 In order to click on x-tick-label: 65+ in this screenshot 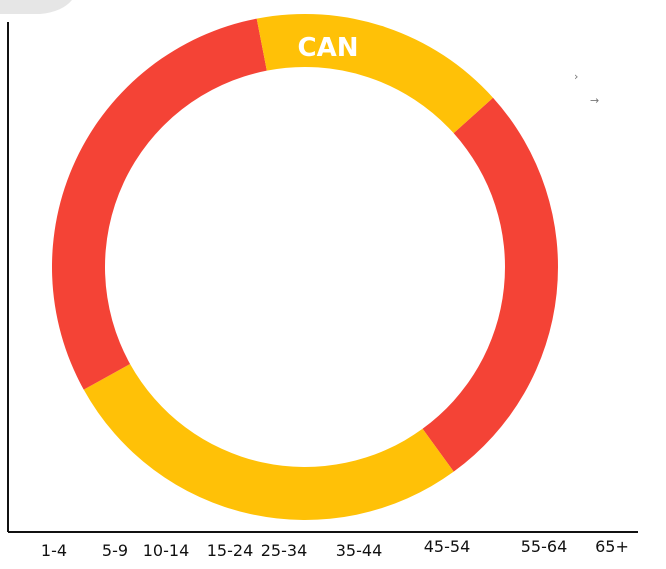, I will do `click(612, 546)`.